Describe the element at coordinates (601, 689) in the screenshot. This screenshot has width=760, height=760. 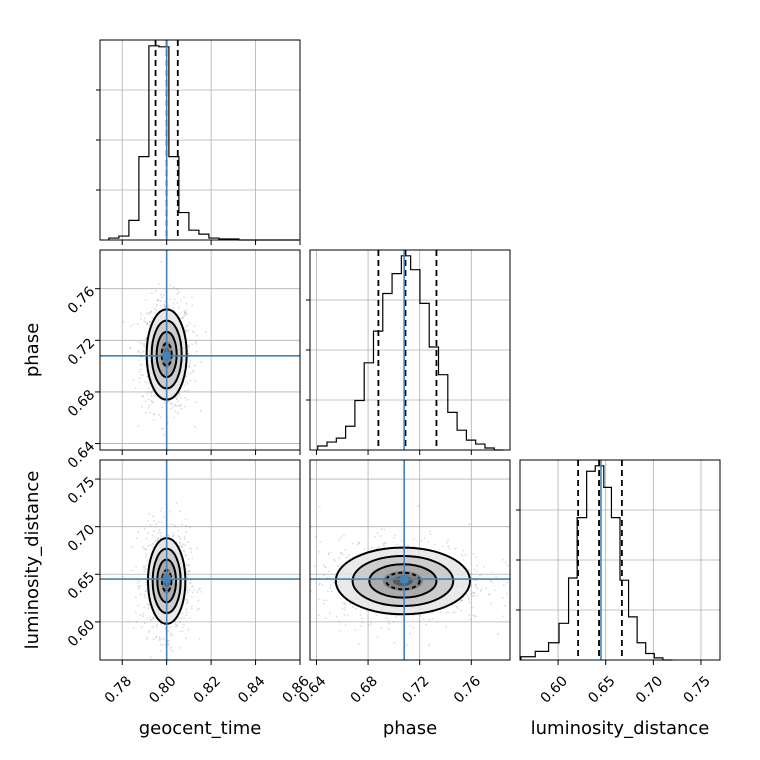
I see `xtick-label-luminosity_distance-1: 0.65` at that location.